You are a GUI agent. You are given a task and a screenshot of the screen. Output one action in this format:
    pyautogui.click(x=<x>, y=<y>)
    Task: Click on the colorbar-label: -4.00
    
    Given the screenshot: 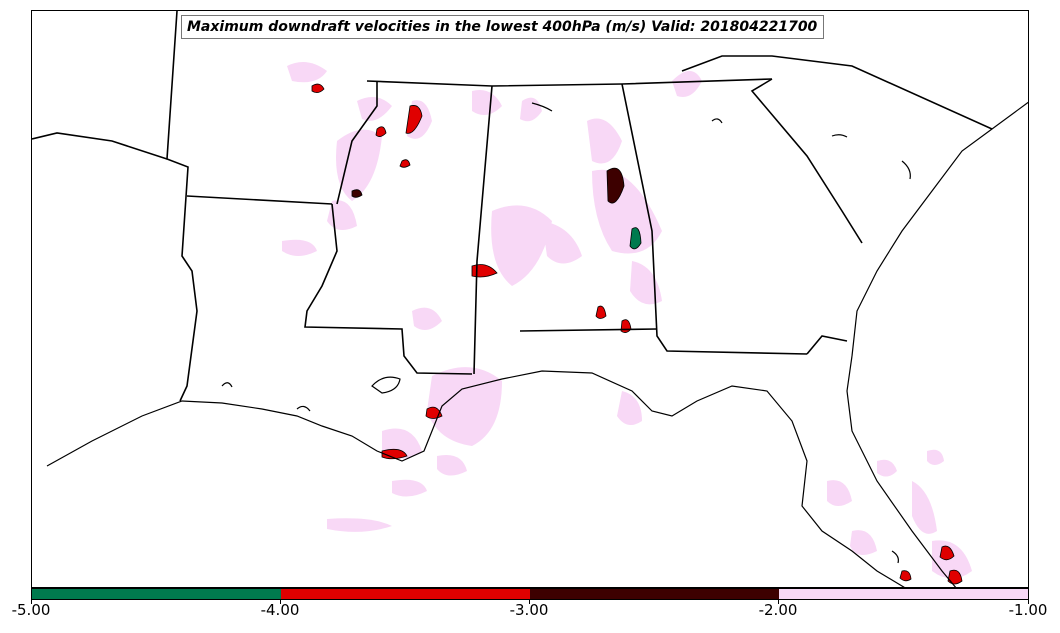 What is the action you would take?
    pyautogui.click(x=280, y=610)
    